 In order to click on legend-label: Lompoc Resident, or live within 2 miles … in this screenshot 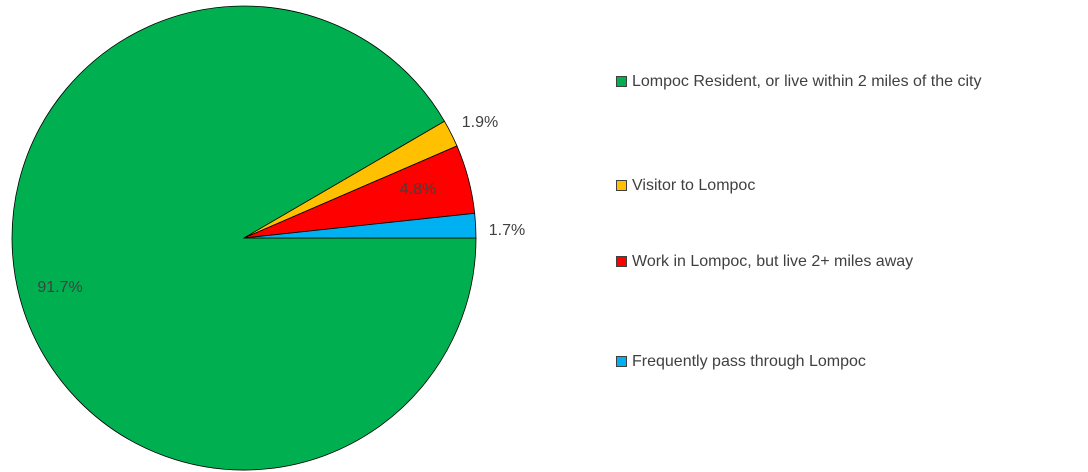, I will do `click(807, 81)`.